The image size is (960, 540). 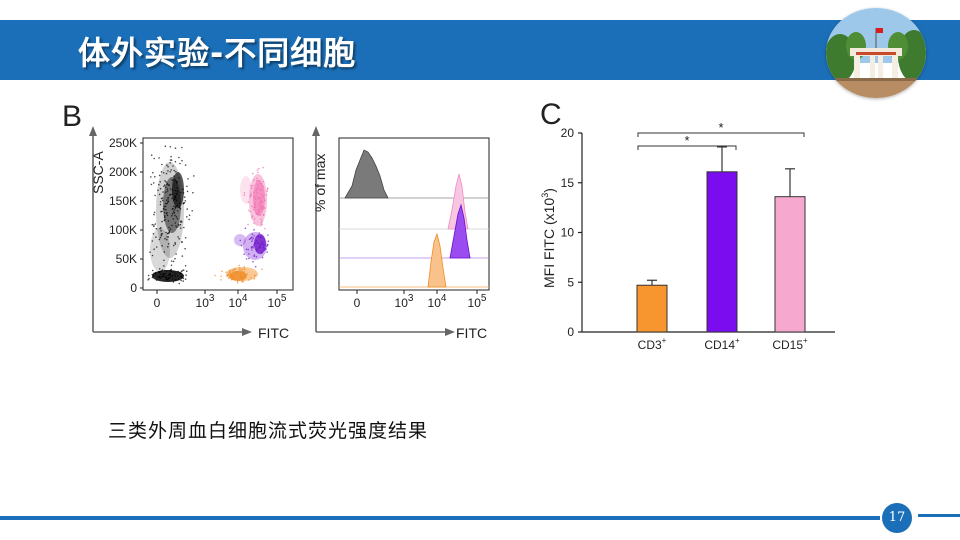 I want to click on scatter-frame, so click(x=218, y=214).